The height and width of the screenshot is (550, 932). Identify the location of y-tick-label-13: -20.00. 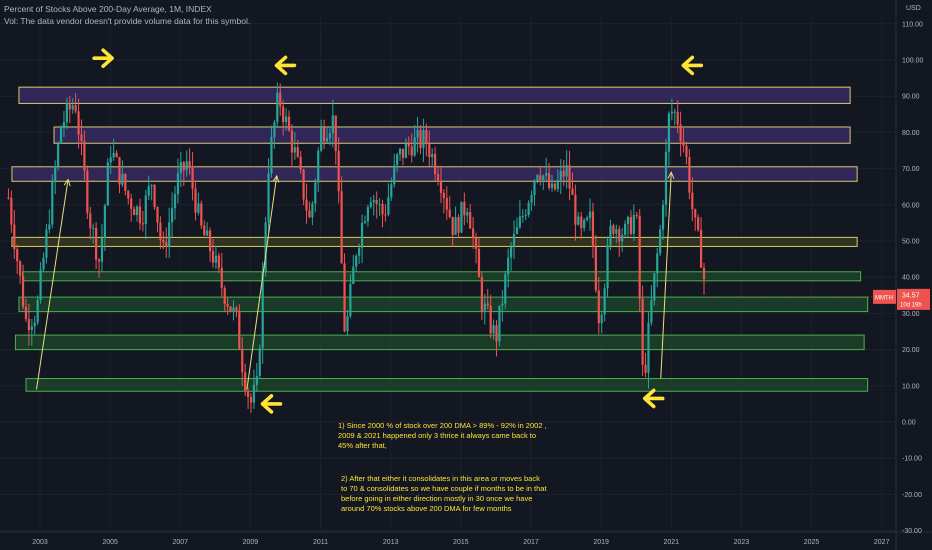
(912, 495).